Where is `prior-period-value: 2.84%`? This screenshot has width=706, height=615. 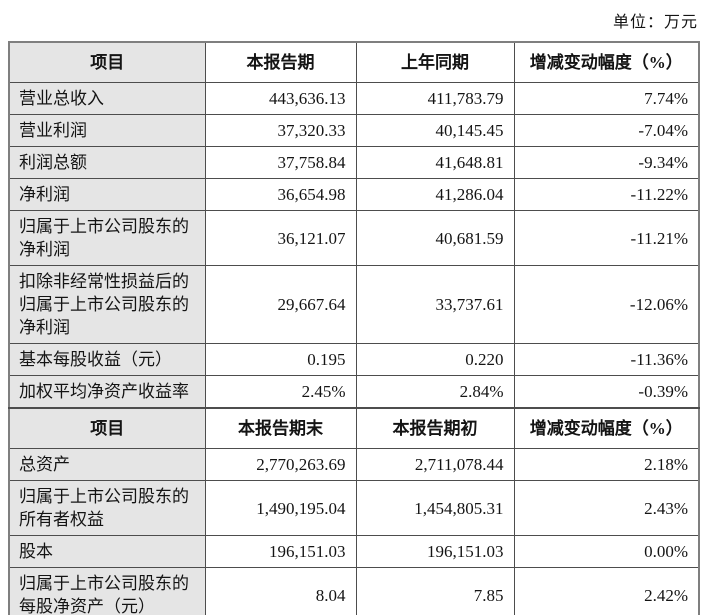
prior-period-value: 2.84% is located at coordinates (435, 392).